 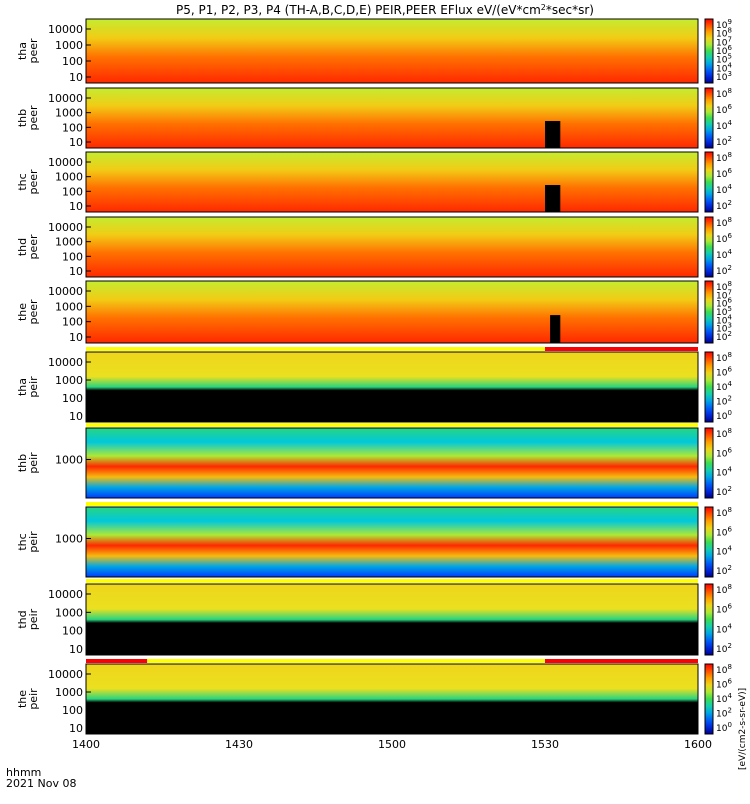 I want to click on cbar-tick-exp-thd_peer-3: 2, so click(x=729, y=268).